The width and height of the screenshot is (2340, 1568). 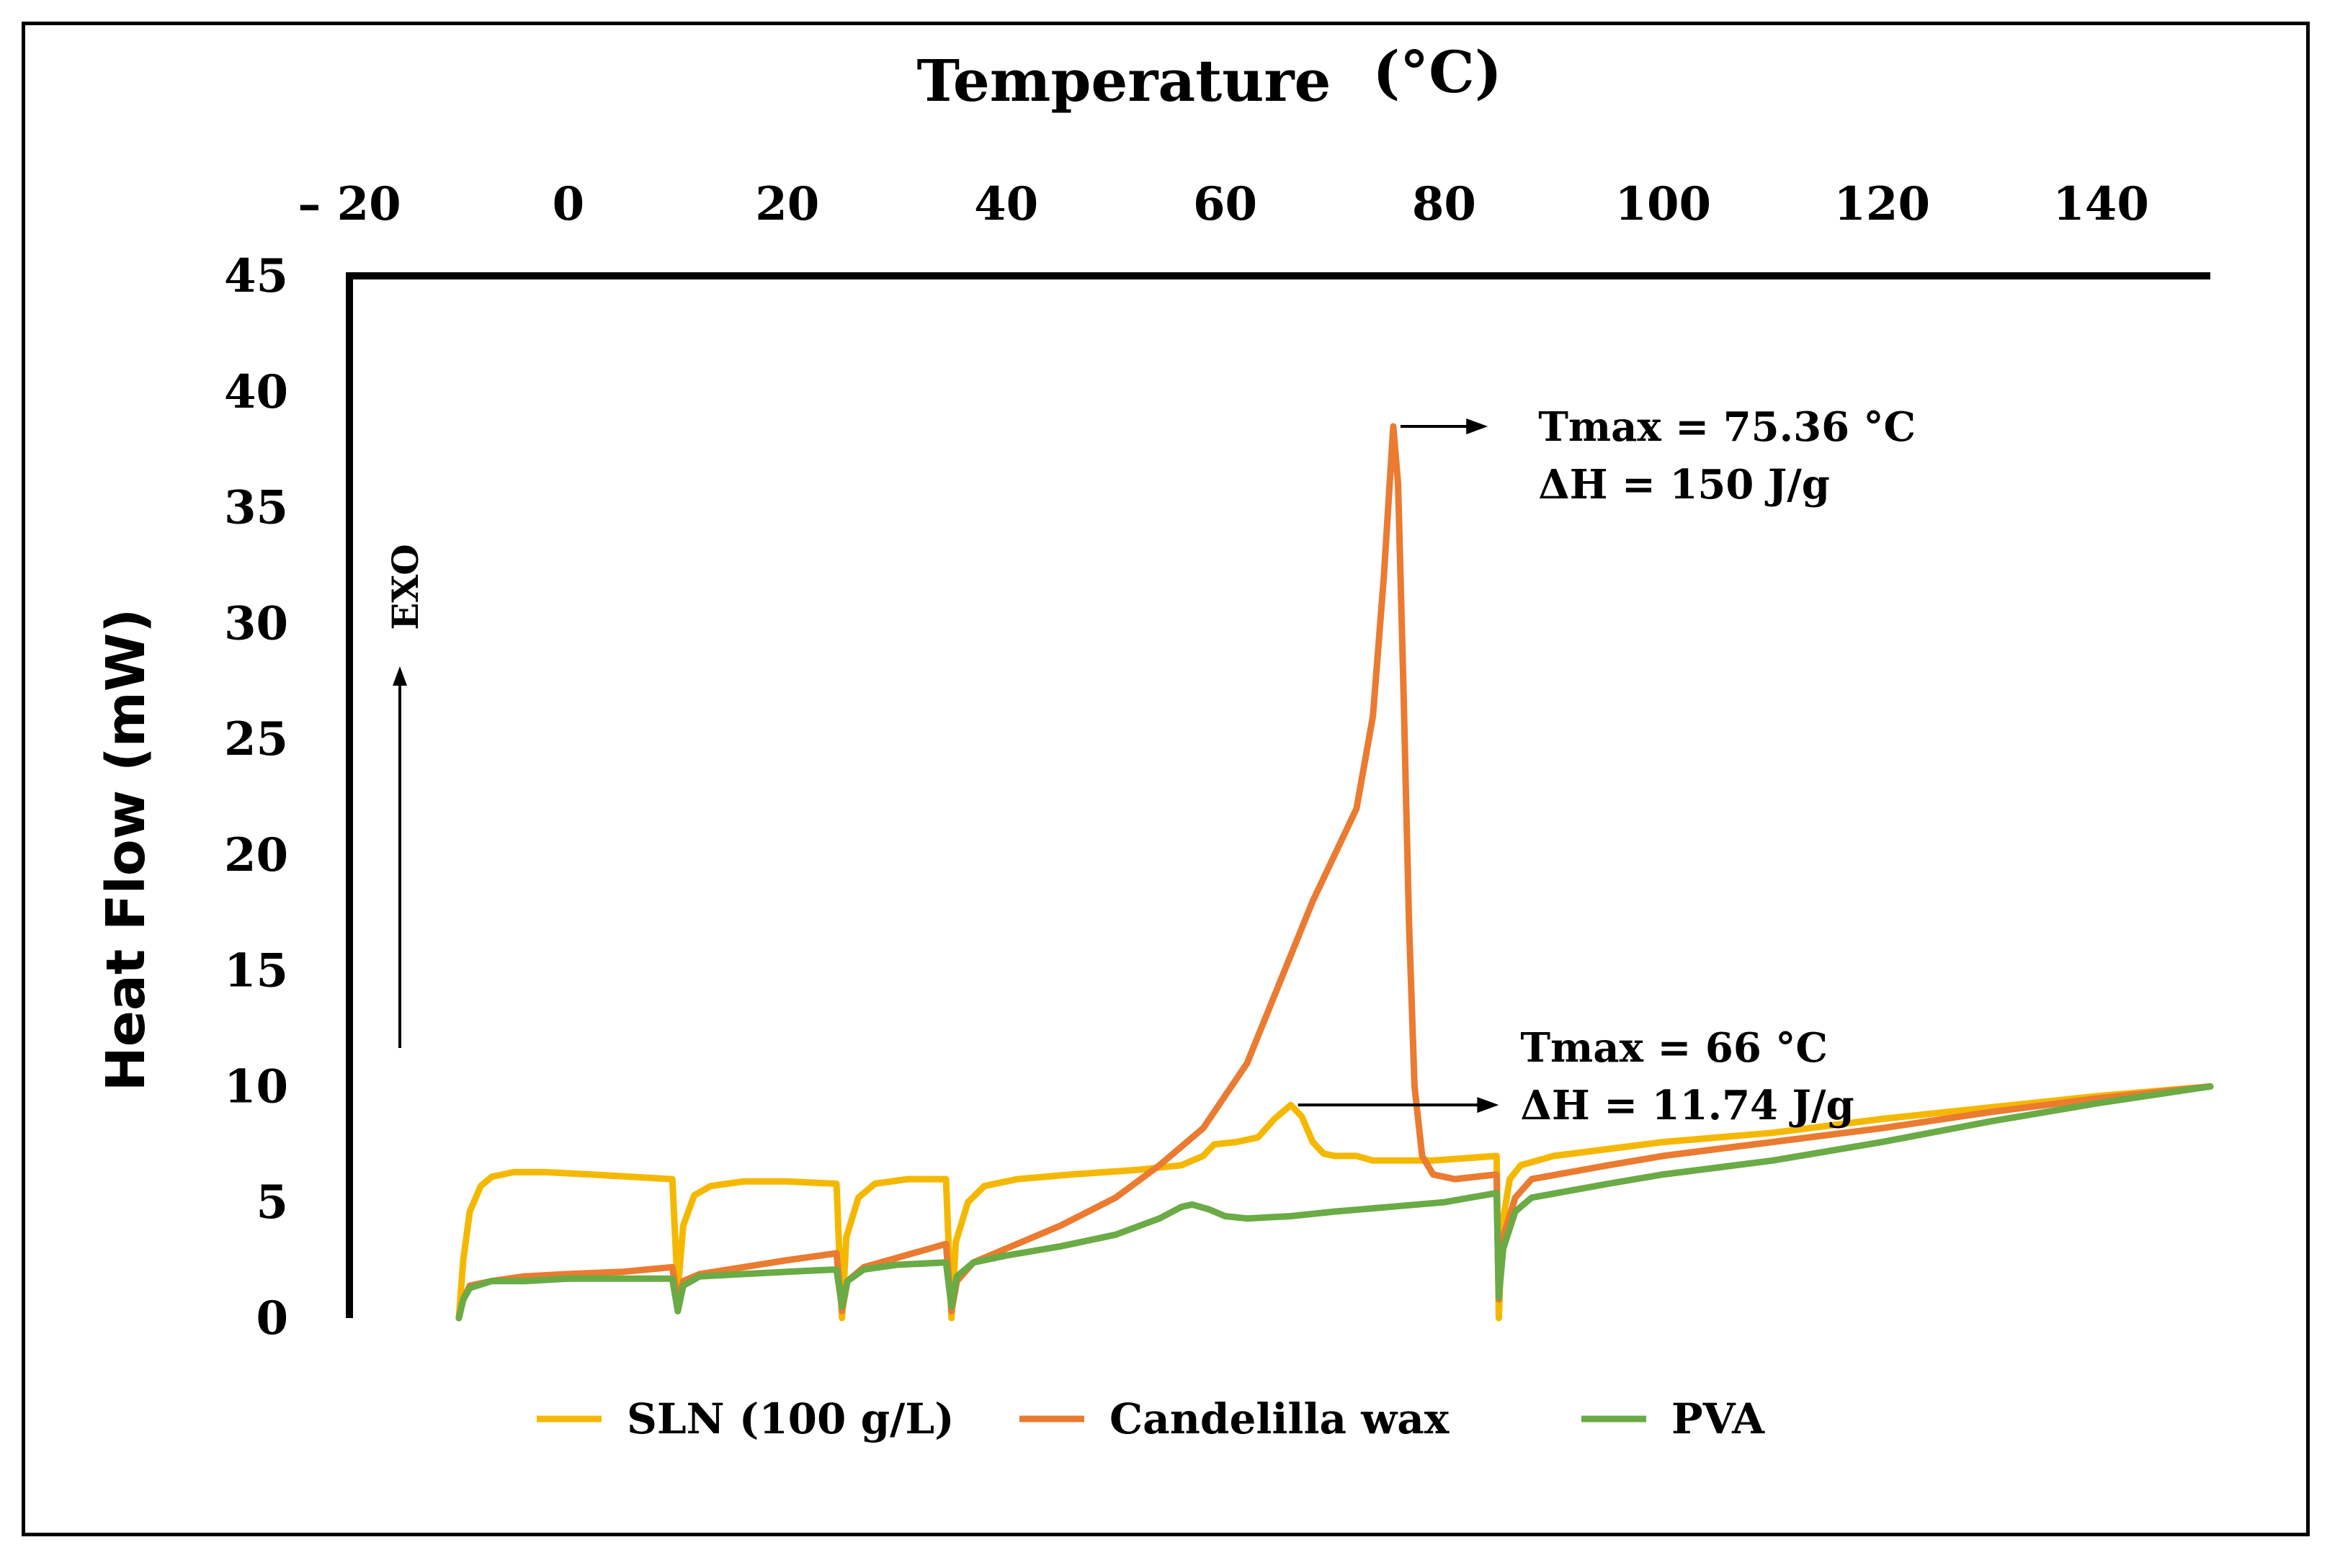 What do you see at coordinates (126, 850) in the screenshot?
I see `y-axis-label: Heat Flow (mW)` at bounding box center [126, 850].